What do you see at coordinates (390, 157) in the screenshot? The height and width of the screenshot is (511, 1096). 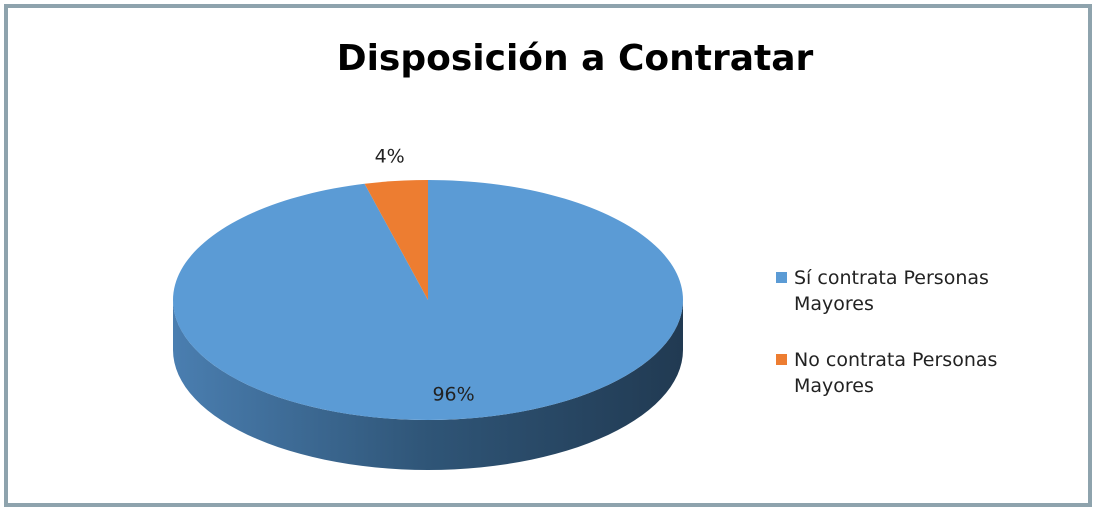 I see `data-label: 4%` at bounding box center [390, 157].